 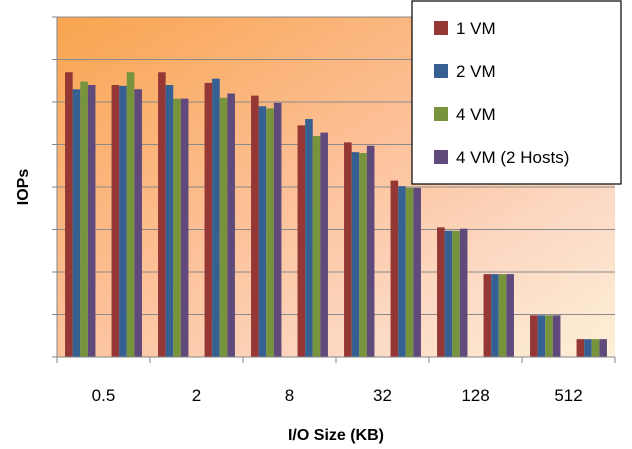 I want to click on x-tick-marks, so click(x=336, y=360).